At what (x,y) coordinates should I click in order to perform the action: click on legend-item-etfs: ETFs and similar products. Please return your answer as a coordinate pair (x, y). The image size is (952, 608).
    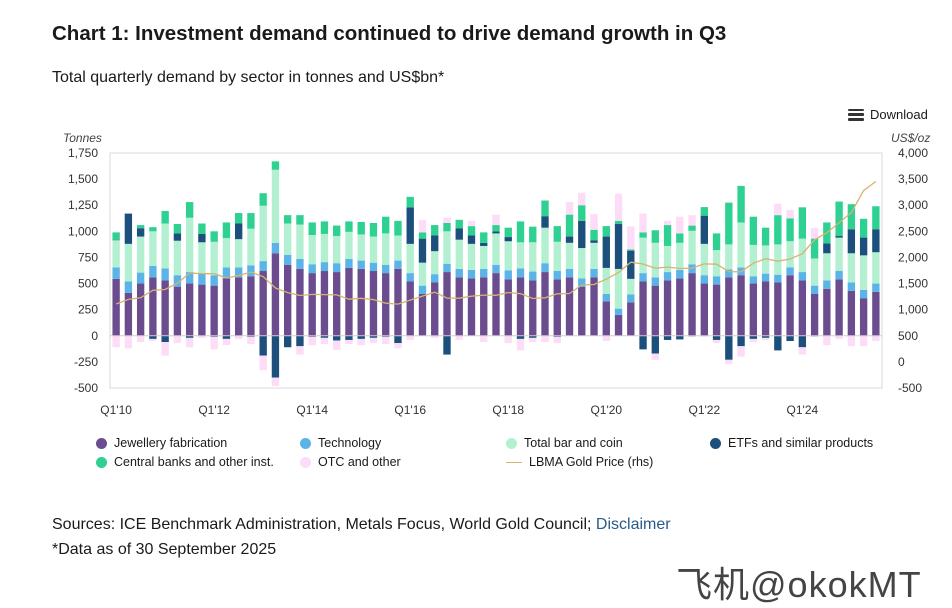
    Looking at the image, I should click on (791, 443).